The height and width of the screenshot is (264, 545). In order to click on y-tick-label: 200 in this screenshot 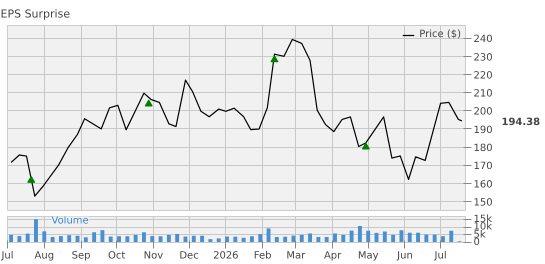, I will do `click(483, 112)`.